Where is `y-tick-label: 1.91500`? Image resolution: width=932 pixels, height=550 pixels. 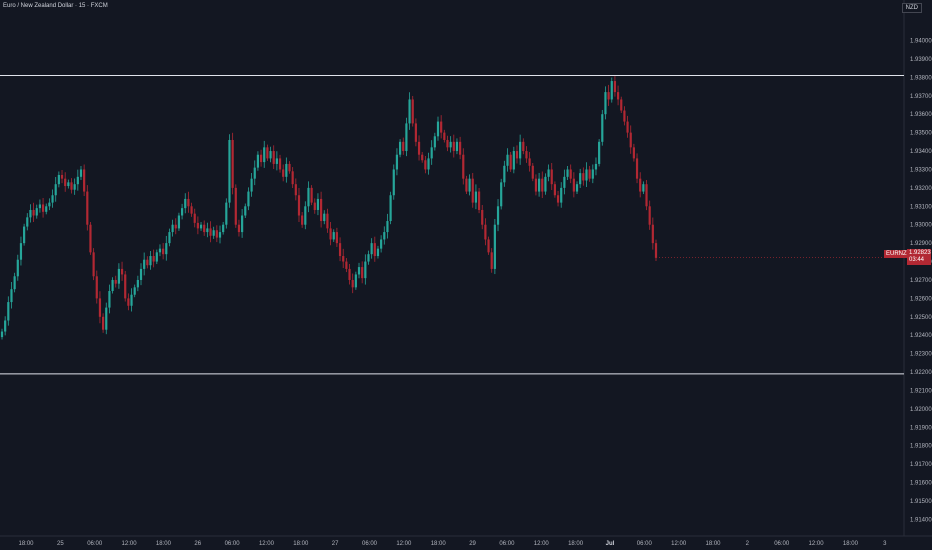
y-tick-label: 1.91500 is located at coordinates (921, 502).